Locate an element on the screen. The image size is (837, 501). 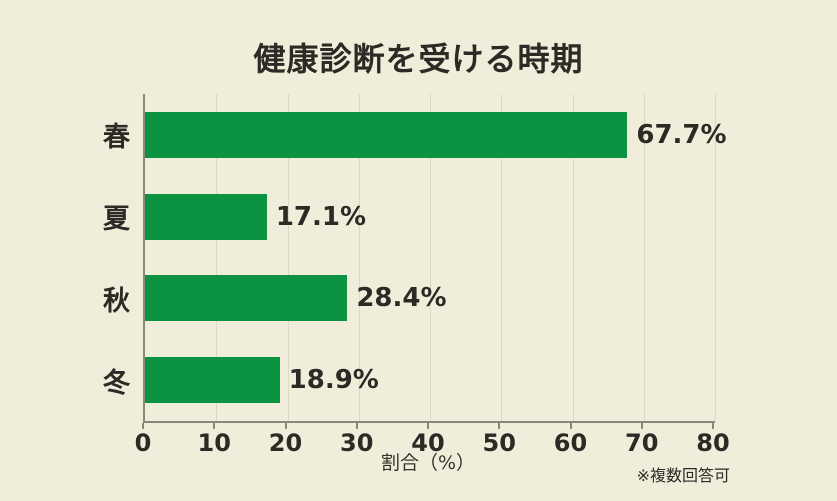
category-label: 秋 is located at coordinates (116, 301).